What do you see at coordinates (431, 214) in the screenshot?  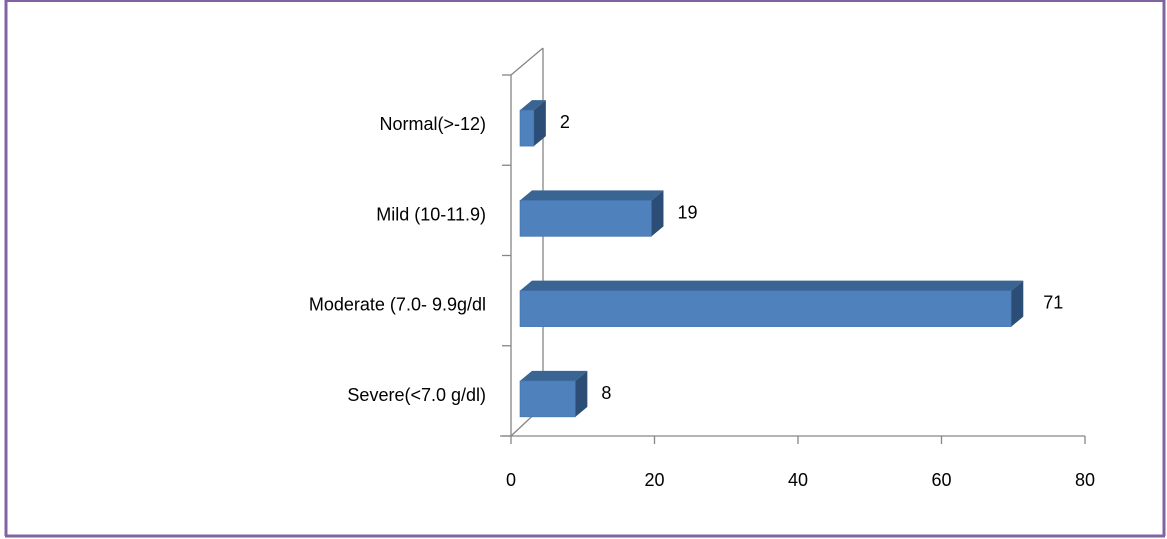 I see `category-label-1: Mild (10-11.9)` at bounding box center [431, 214].